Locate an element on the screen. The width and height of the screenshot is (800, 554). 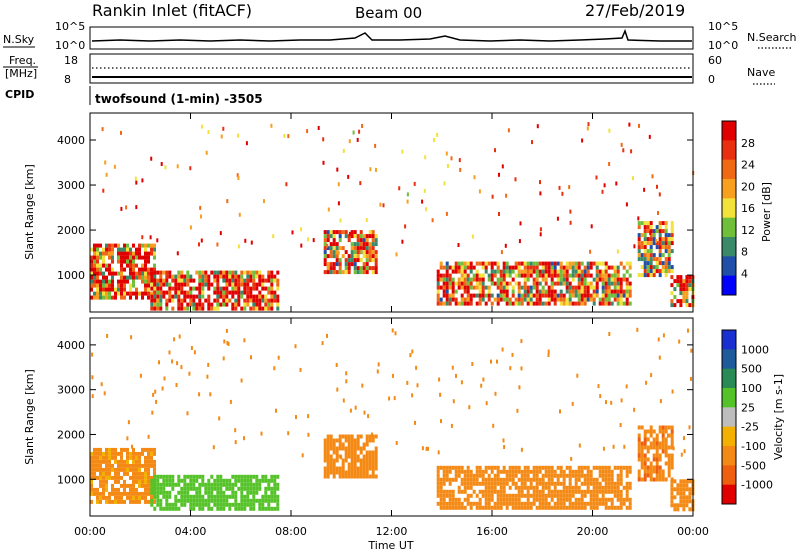
power-colorbar-tick: 28 is located at coordinates (748, 143).